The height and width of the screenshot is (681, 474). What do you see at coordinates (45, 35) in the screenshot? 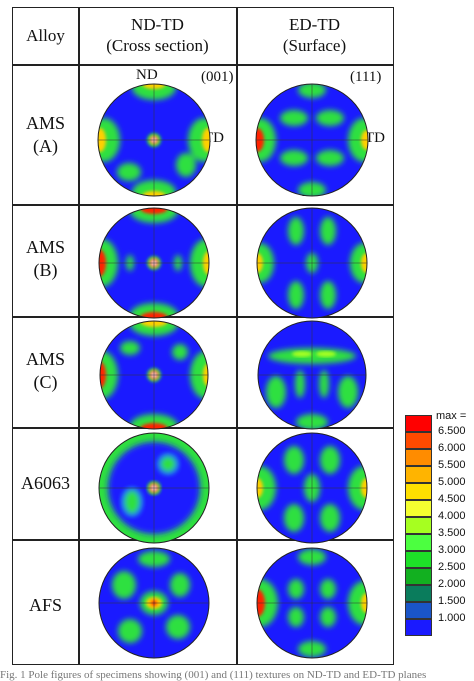
I see `header-alloy: Alloy` at bounding box center [45, 35].